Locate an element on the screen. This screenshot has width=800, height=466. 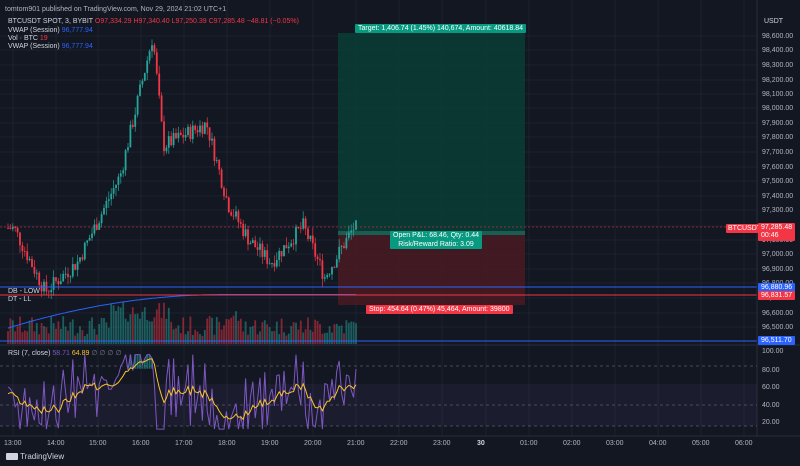
currency-label: USDT is located at coordinates (774, 21).